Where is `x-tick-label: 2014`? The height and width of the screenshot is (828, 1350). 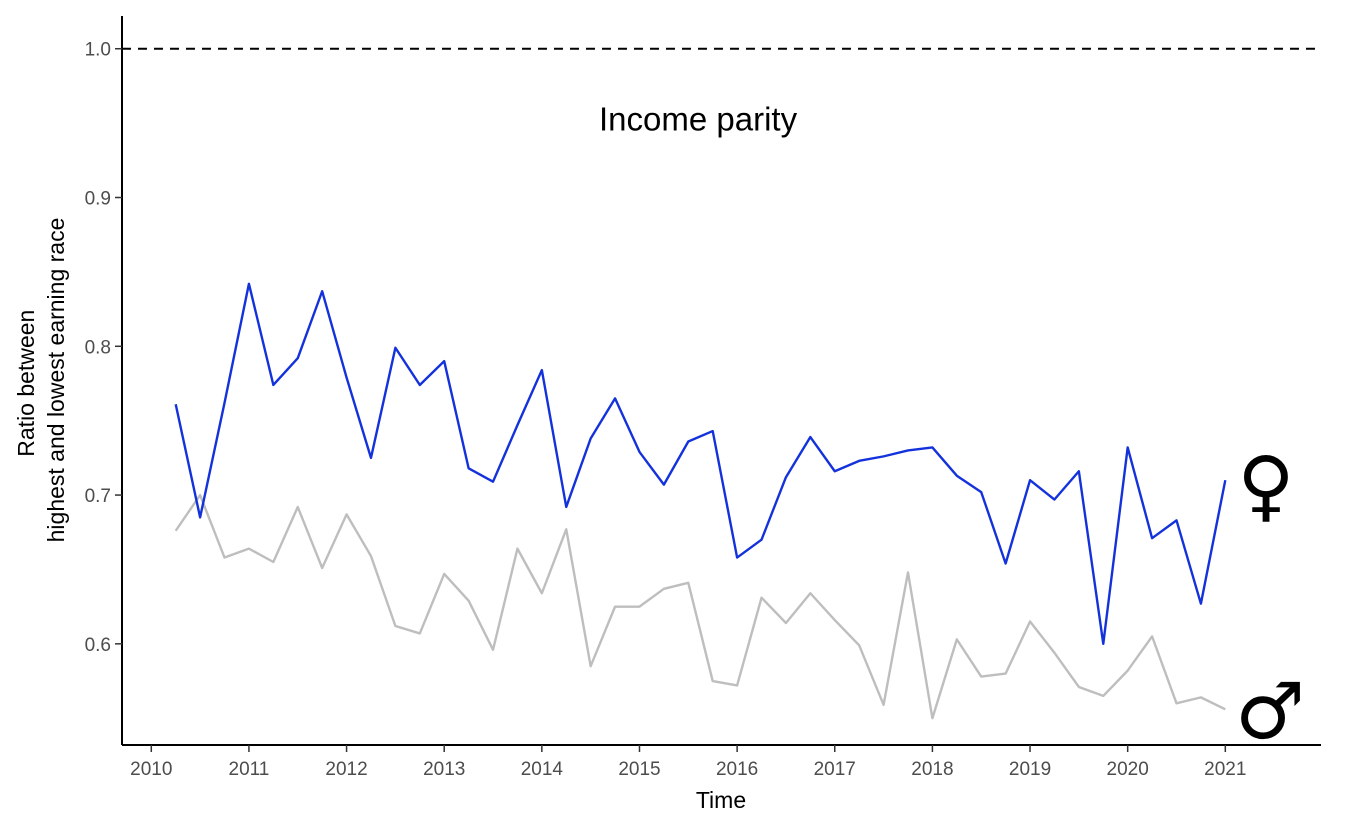
x-tick-label: 2014 is located at coordinates (542, 769).